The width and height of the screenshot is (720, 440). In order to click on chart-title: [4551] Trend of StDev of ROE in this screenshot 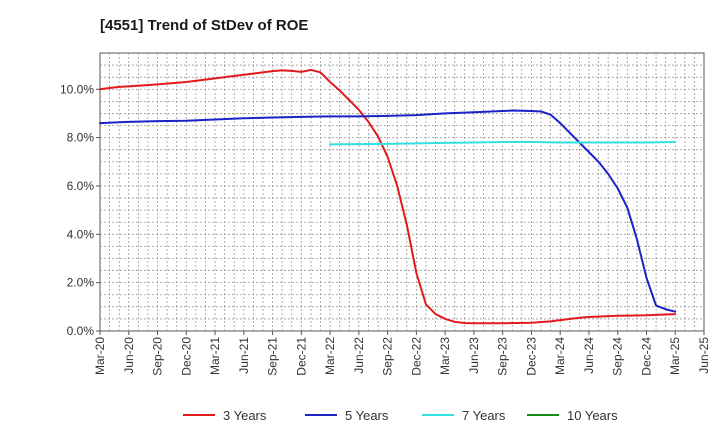, I will do `click(204, 25)`.